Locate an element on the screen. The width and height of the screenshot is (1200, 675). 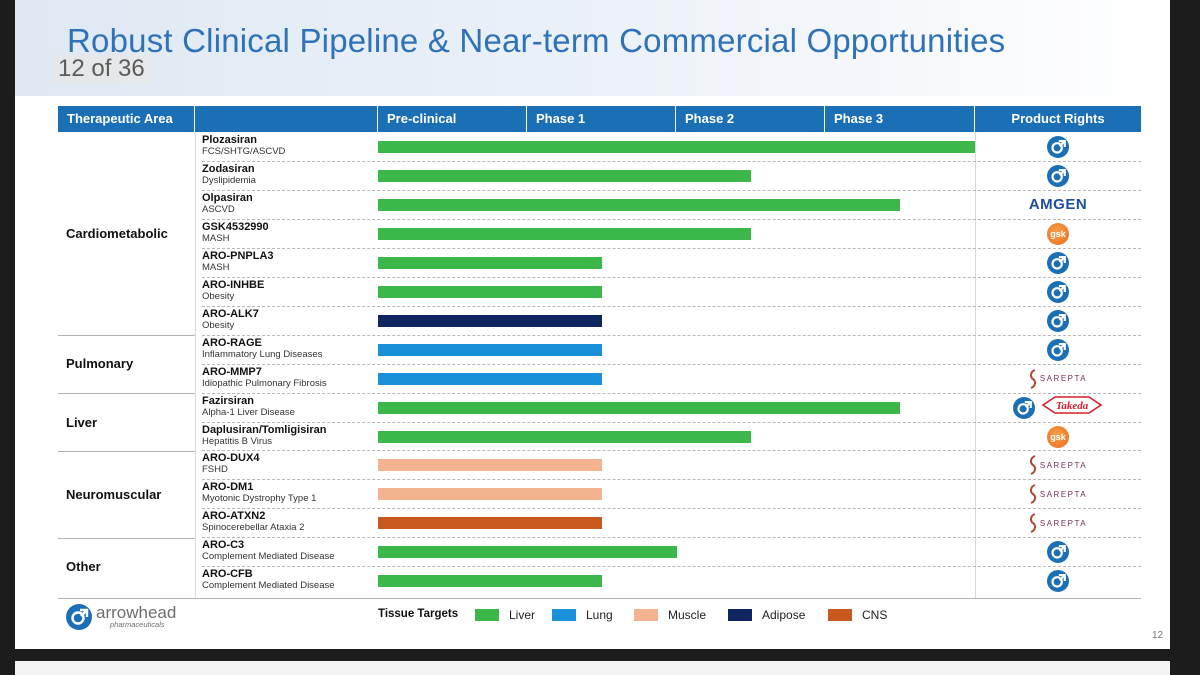
program-zodasiran: Zodasiran Dyslipidemia is located at coordinates (292, 174).